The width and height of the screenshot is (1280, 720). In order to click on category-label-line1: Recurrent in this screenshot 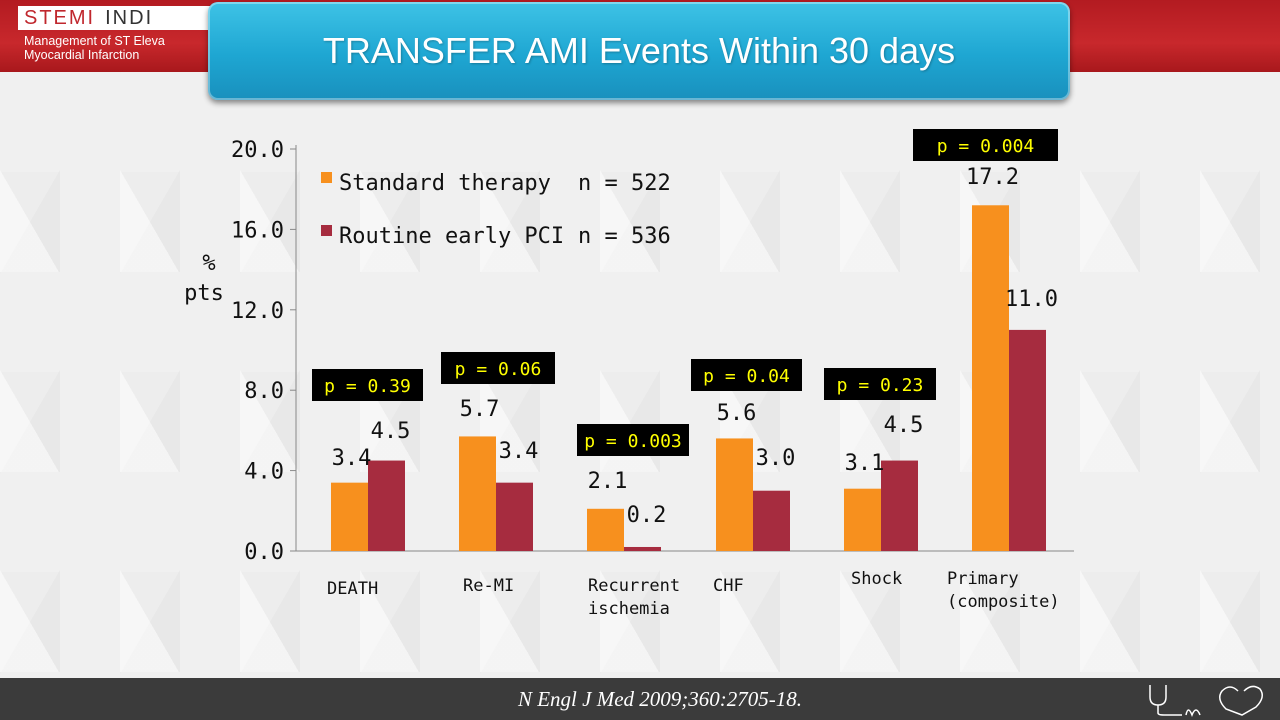, I will do `click(634, 586)`.